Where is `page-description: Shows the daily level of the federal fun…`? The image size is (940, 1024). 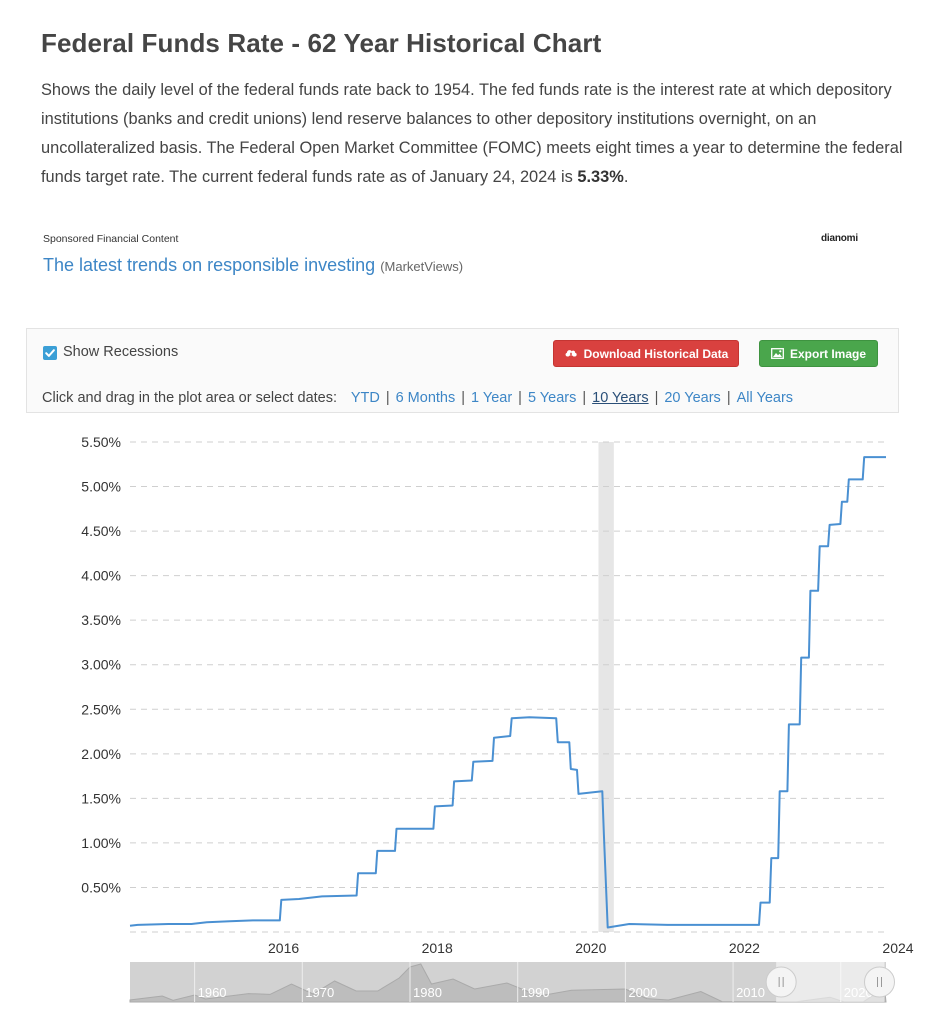 page-description: Shows the daily level of the federal fun… is located at coordinates (477, 134).